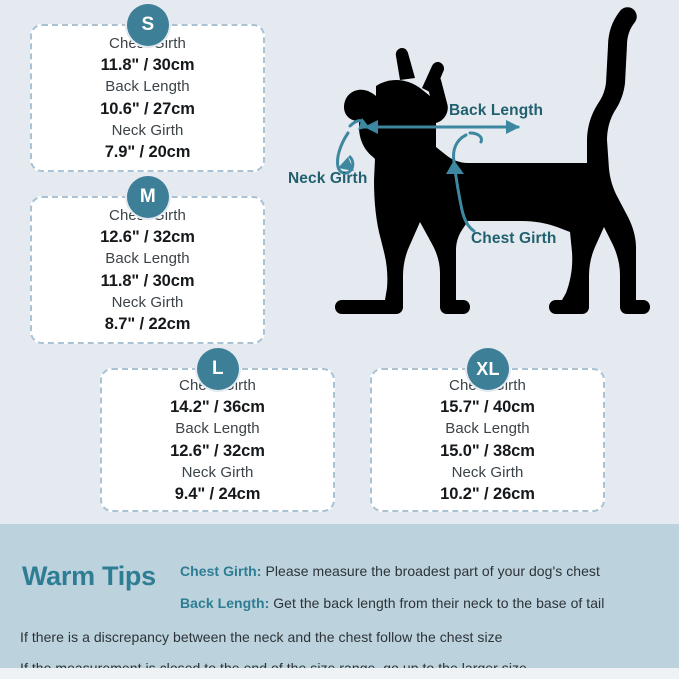 Image resolution: width=679 pixels, height=679 pixels. Describe the element at coordinates (487, 450) in the screenshot. I see `size-xl-back-length-value: 15.0" / 38cm` at that location.